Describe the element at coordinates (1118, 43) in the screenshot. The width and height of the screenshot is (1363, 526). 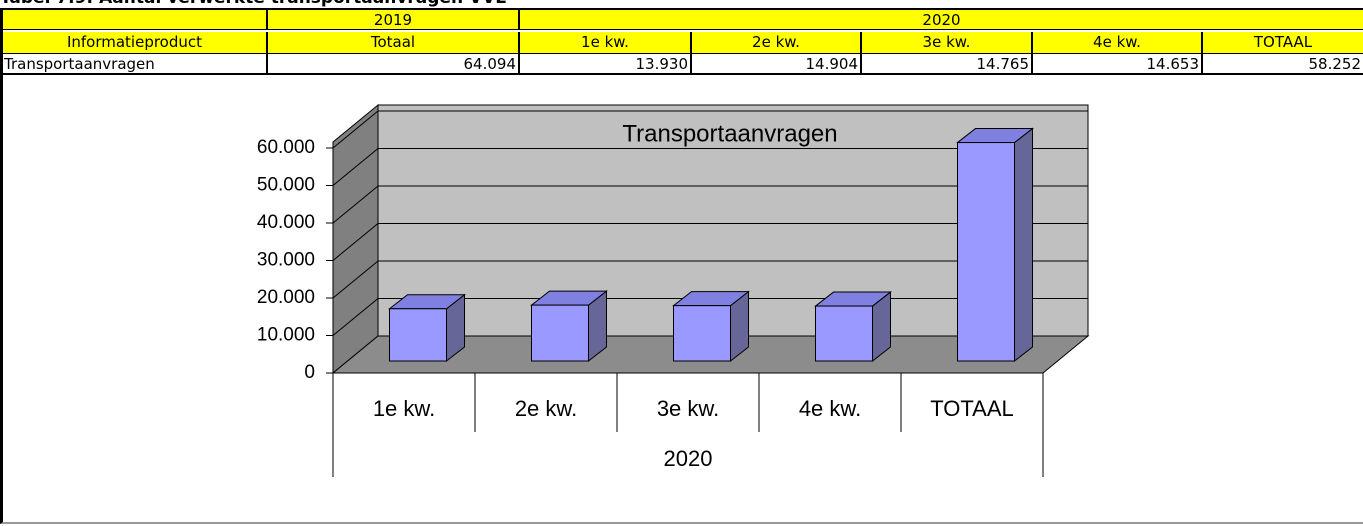
I see `header-cell: 4e kw.` at that location.